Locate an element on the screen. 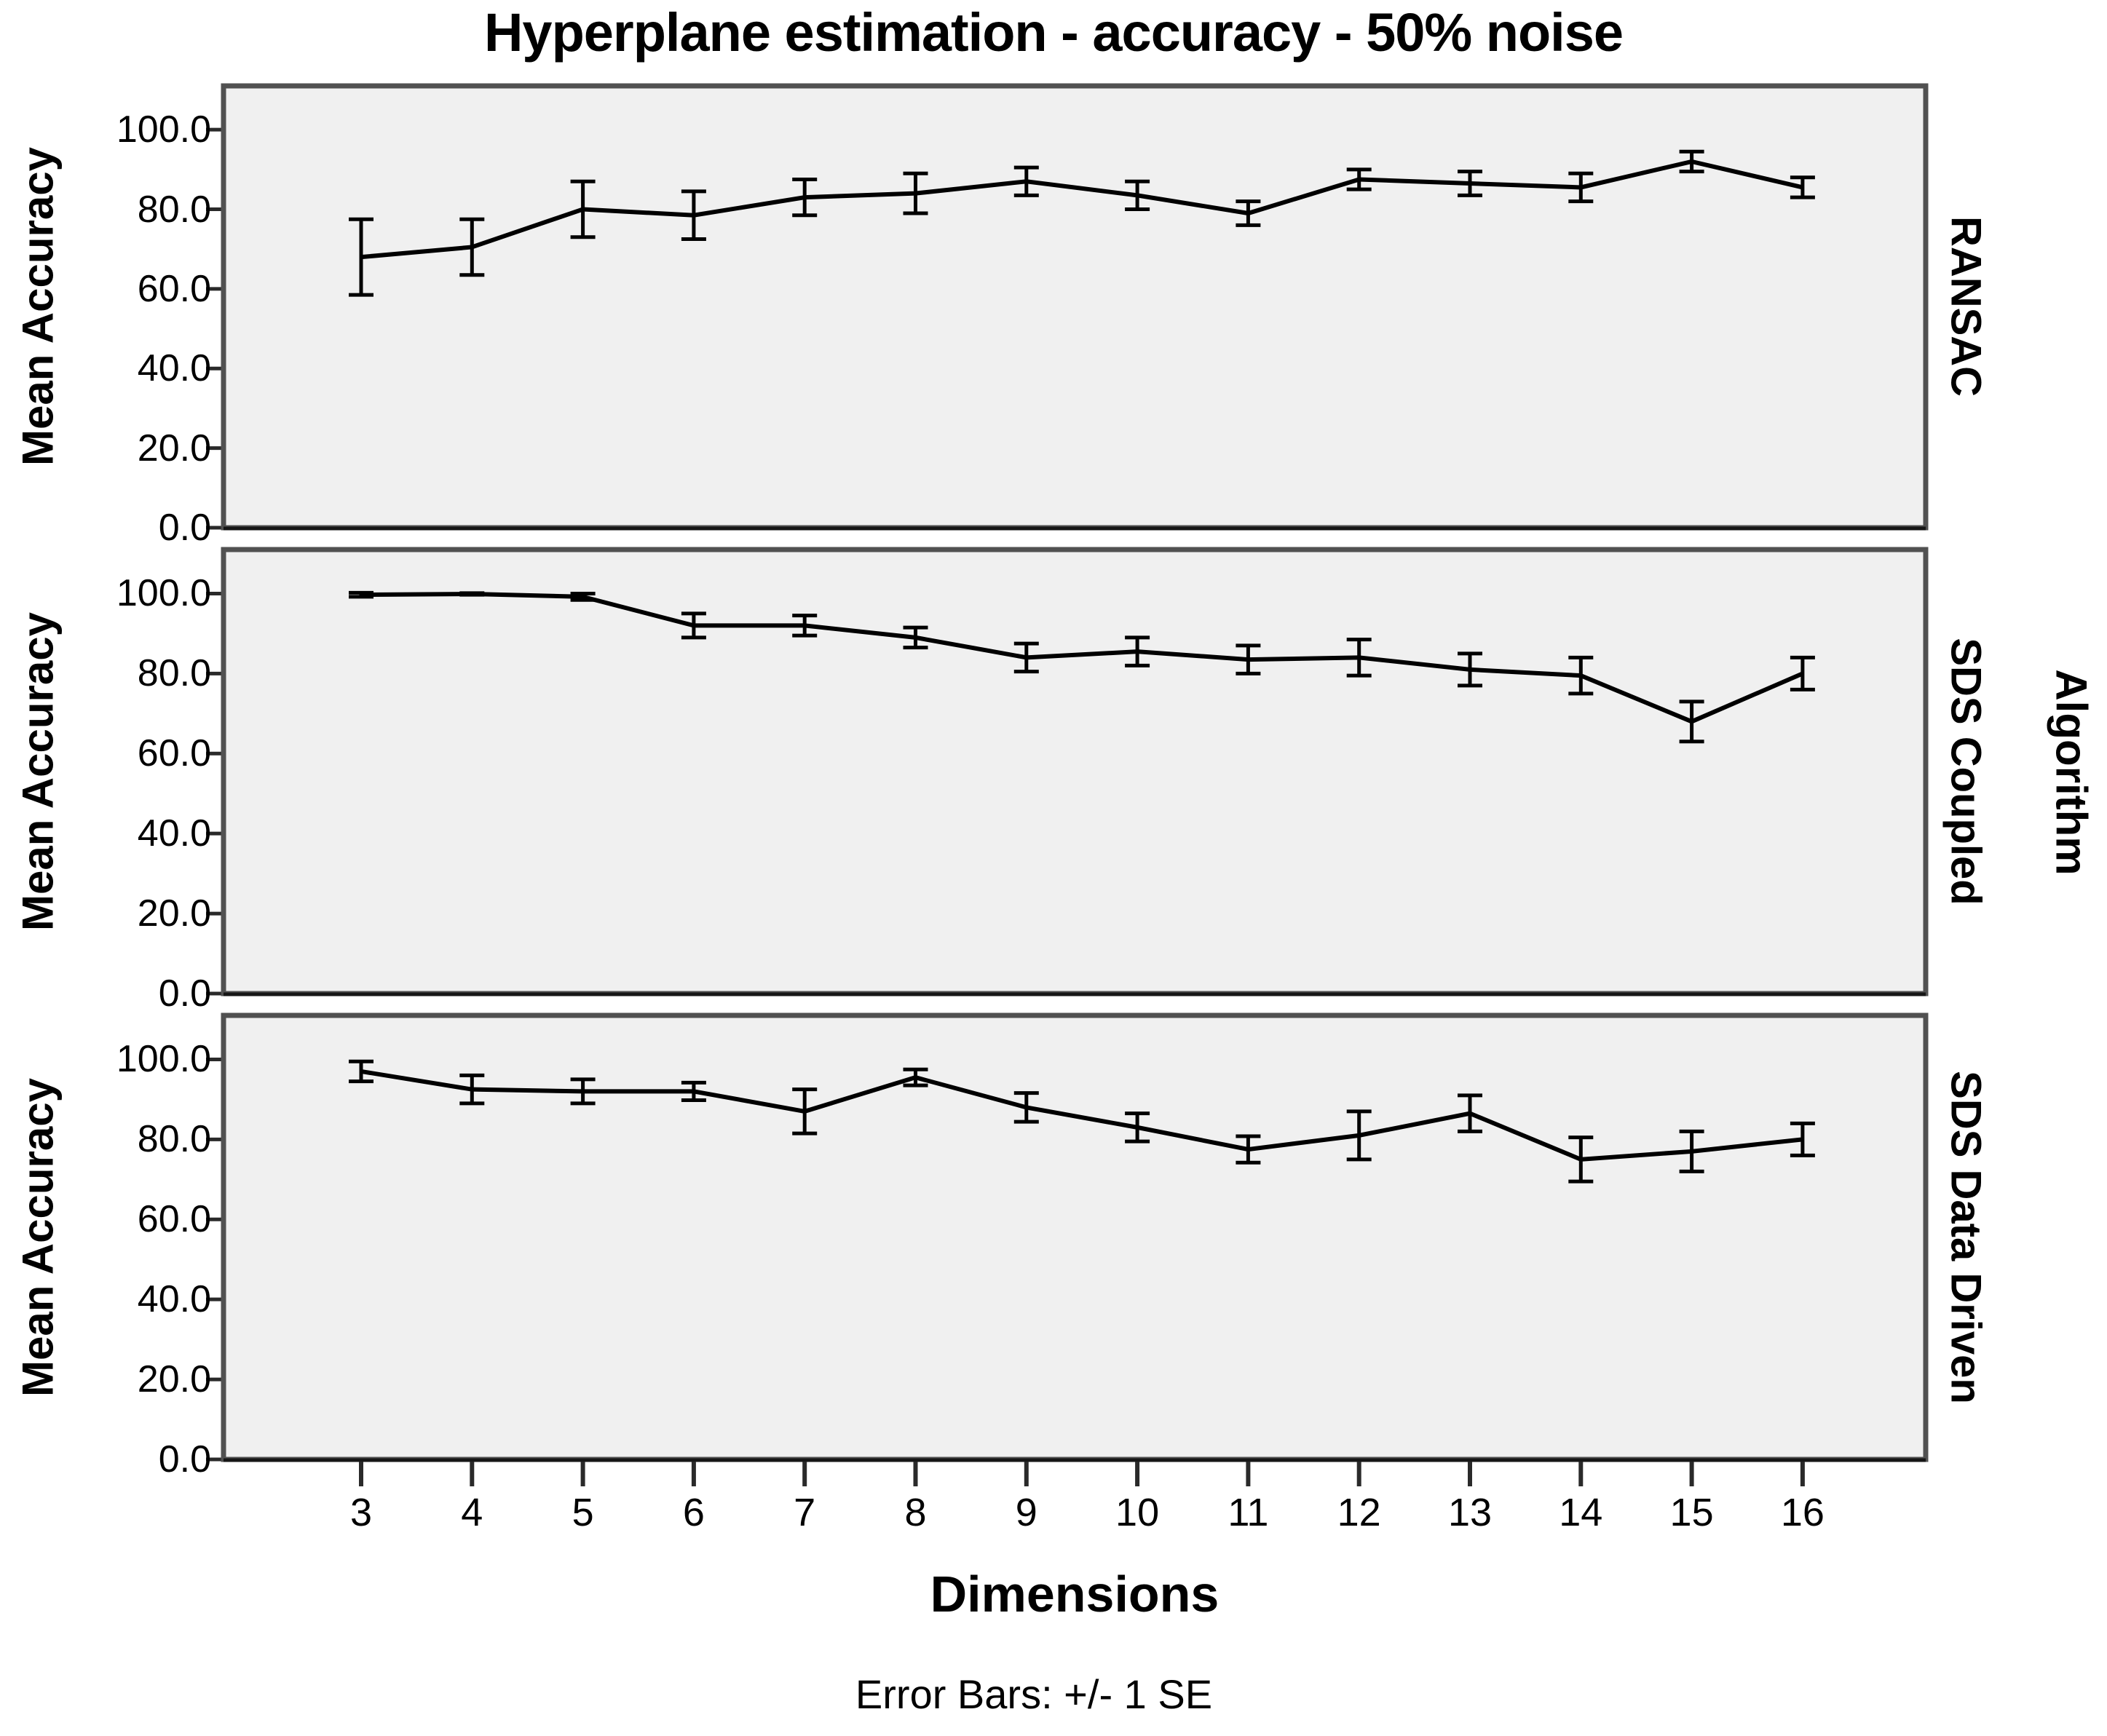 Image resolution: width=2107 pixels, height=1736 pixels. x-tick-label: 11 is located at coordinates (1248, 1512).